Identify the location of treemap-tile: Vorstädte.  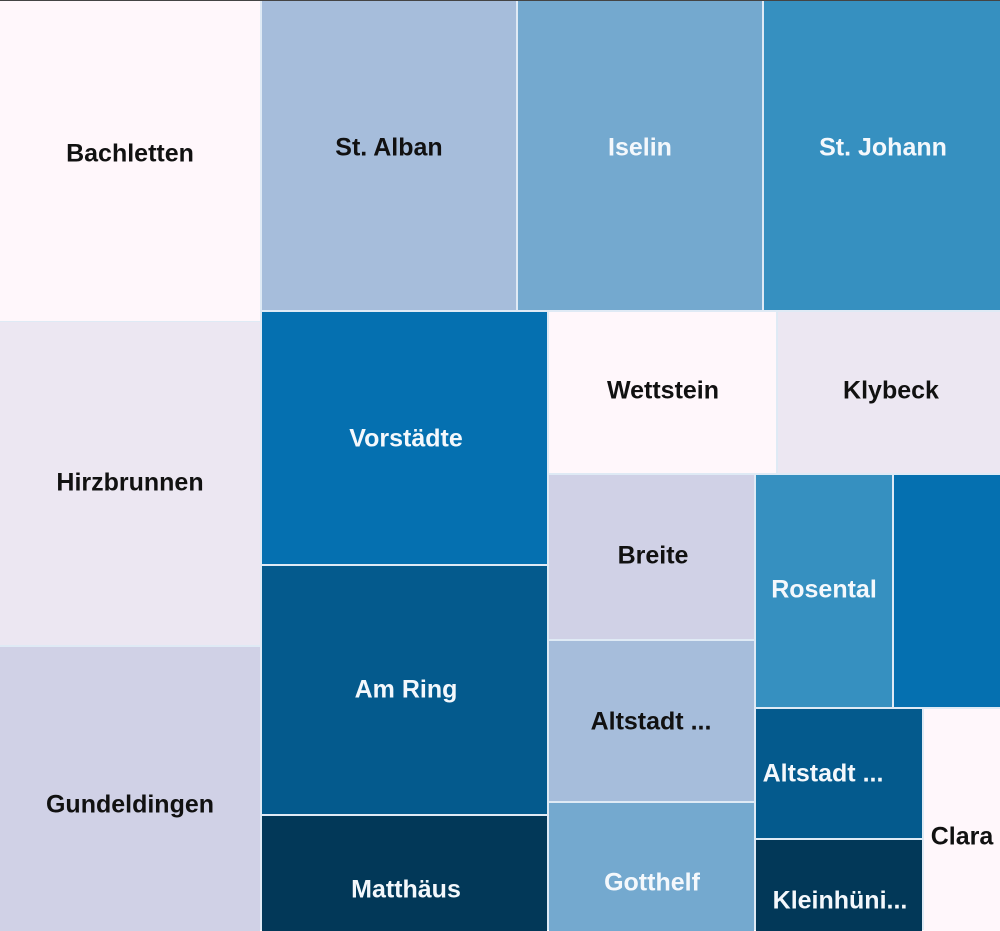
(404, 438).